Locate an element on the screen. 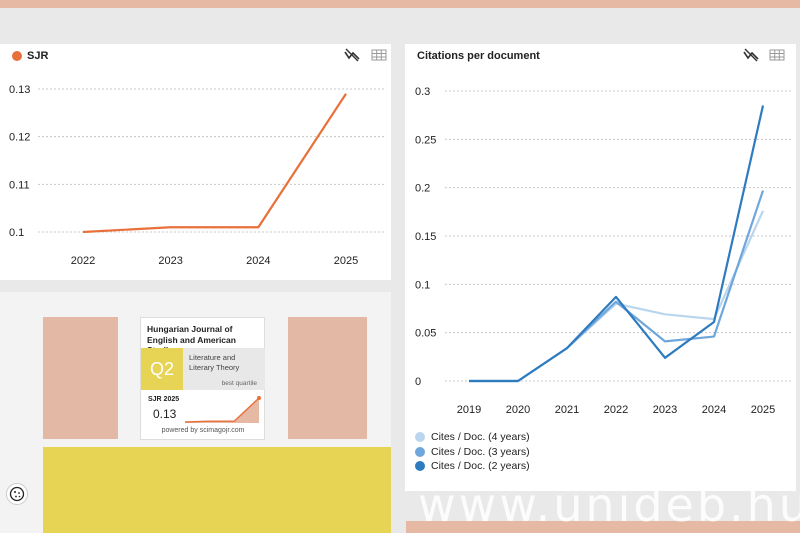 This screenshot has width=800, height=533. watermark-text: www.unideb.hu is located at coordinates (609, 505).